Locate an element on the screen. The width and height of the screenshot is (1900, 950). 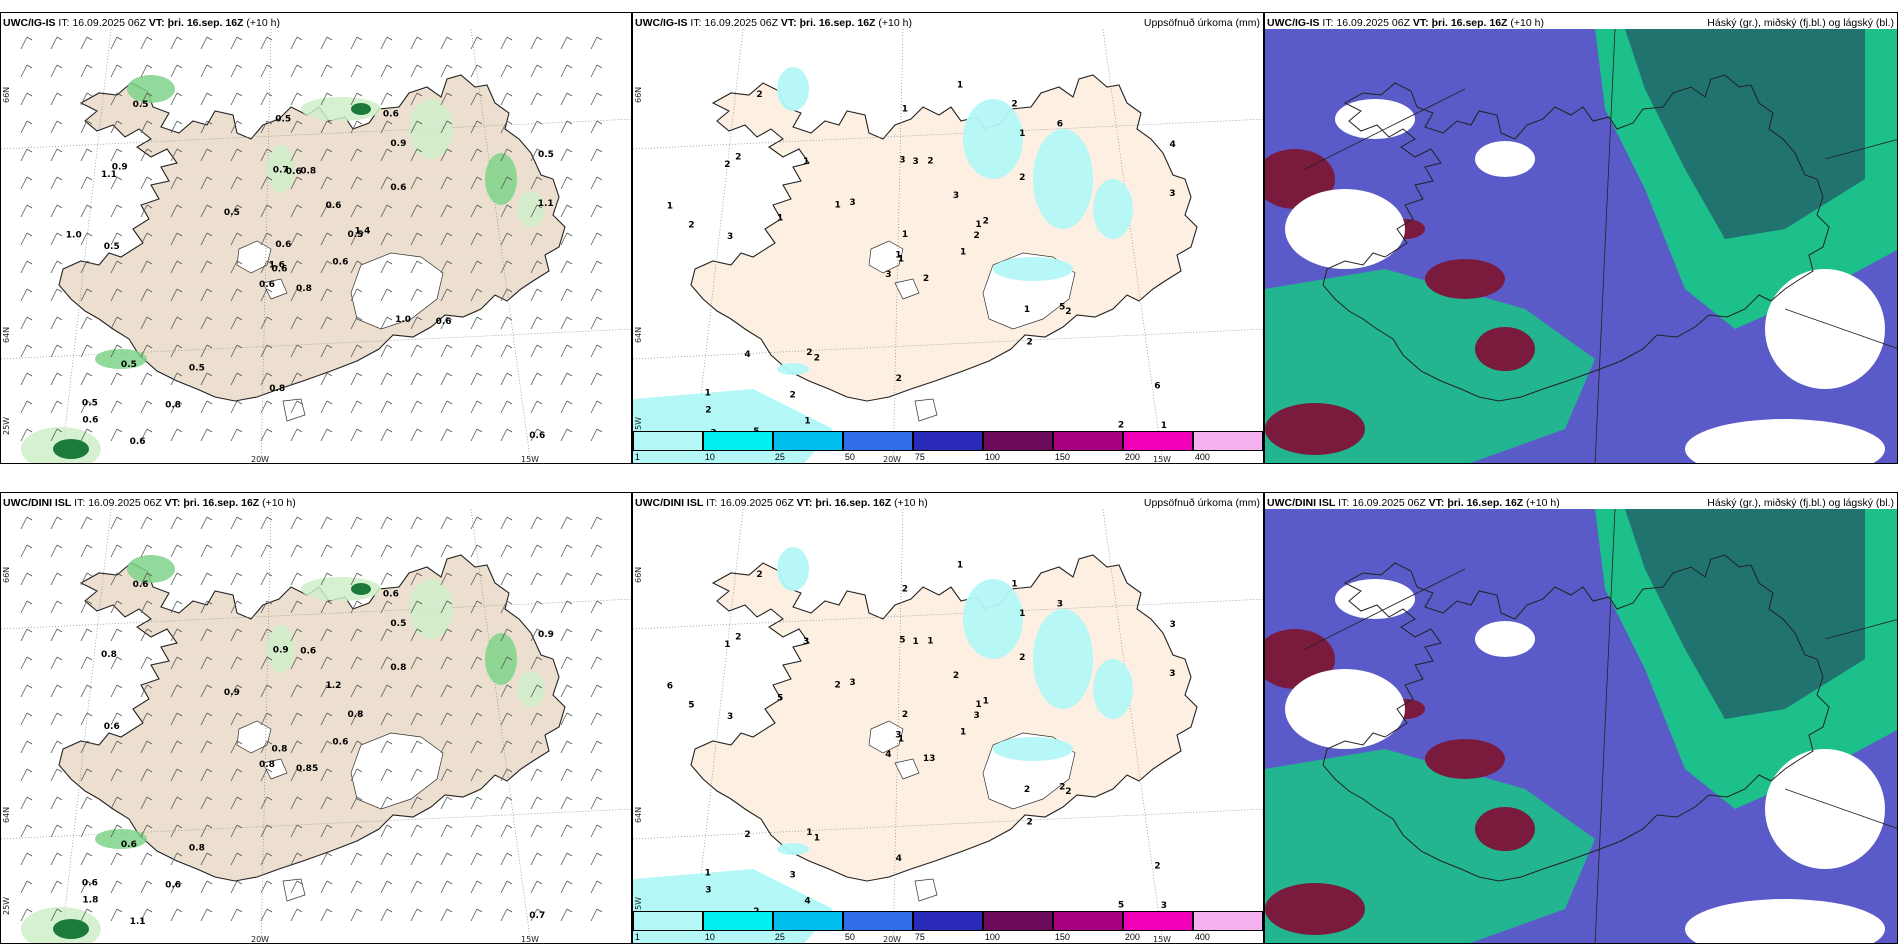
gust-label: 0.9 is located at coordinates (546, 635).